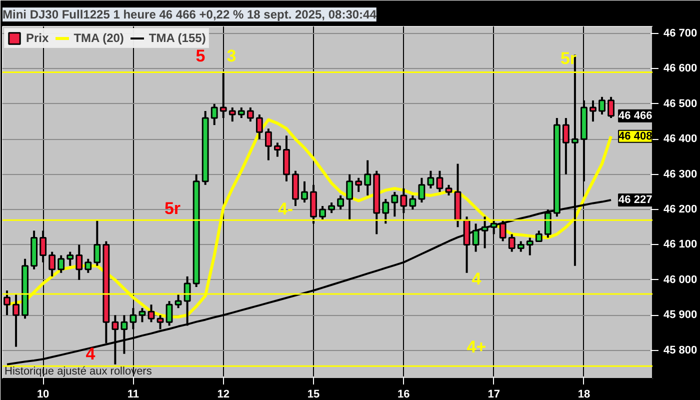 This screenshot has height=400, width=700. Describe the element at coordinates (133, 394) in the screenshot. I see `x-tick-label: 11` at that location.